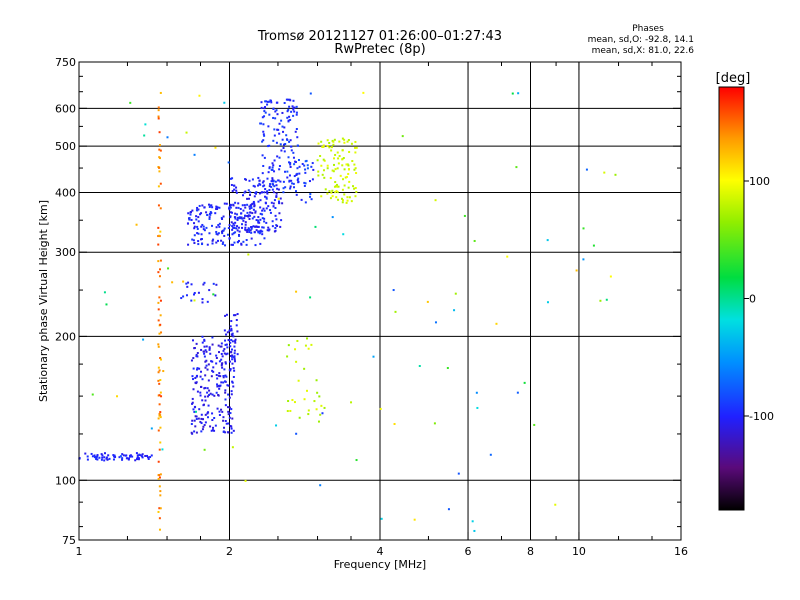 Image resolution: width=800 pixels, height=600 pixels. Describe the element at coordinates (229, 551) in the screenshot. I see `x-tick-label: 2` at that location.